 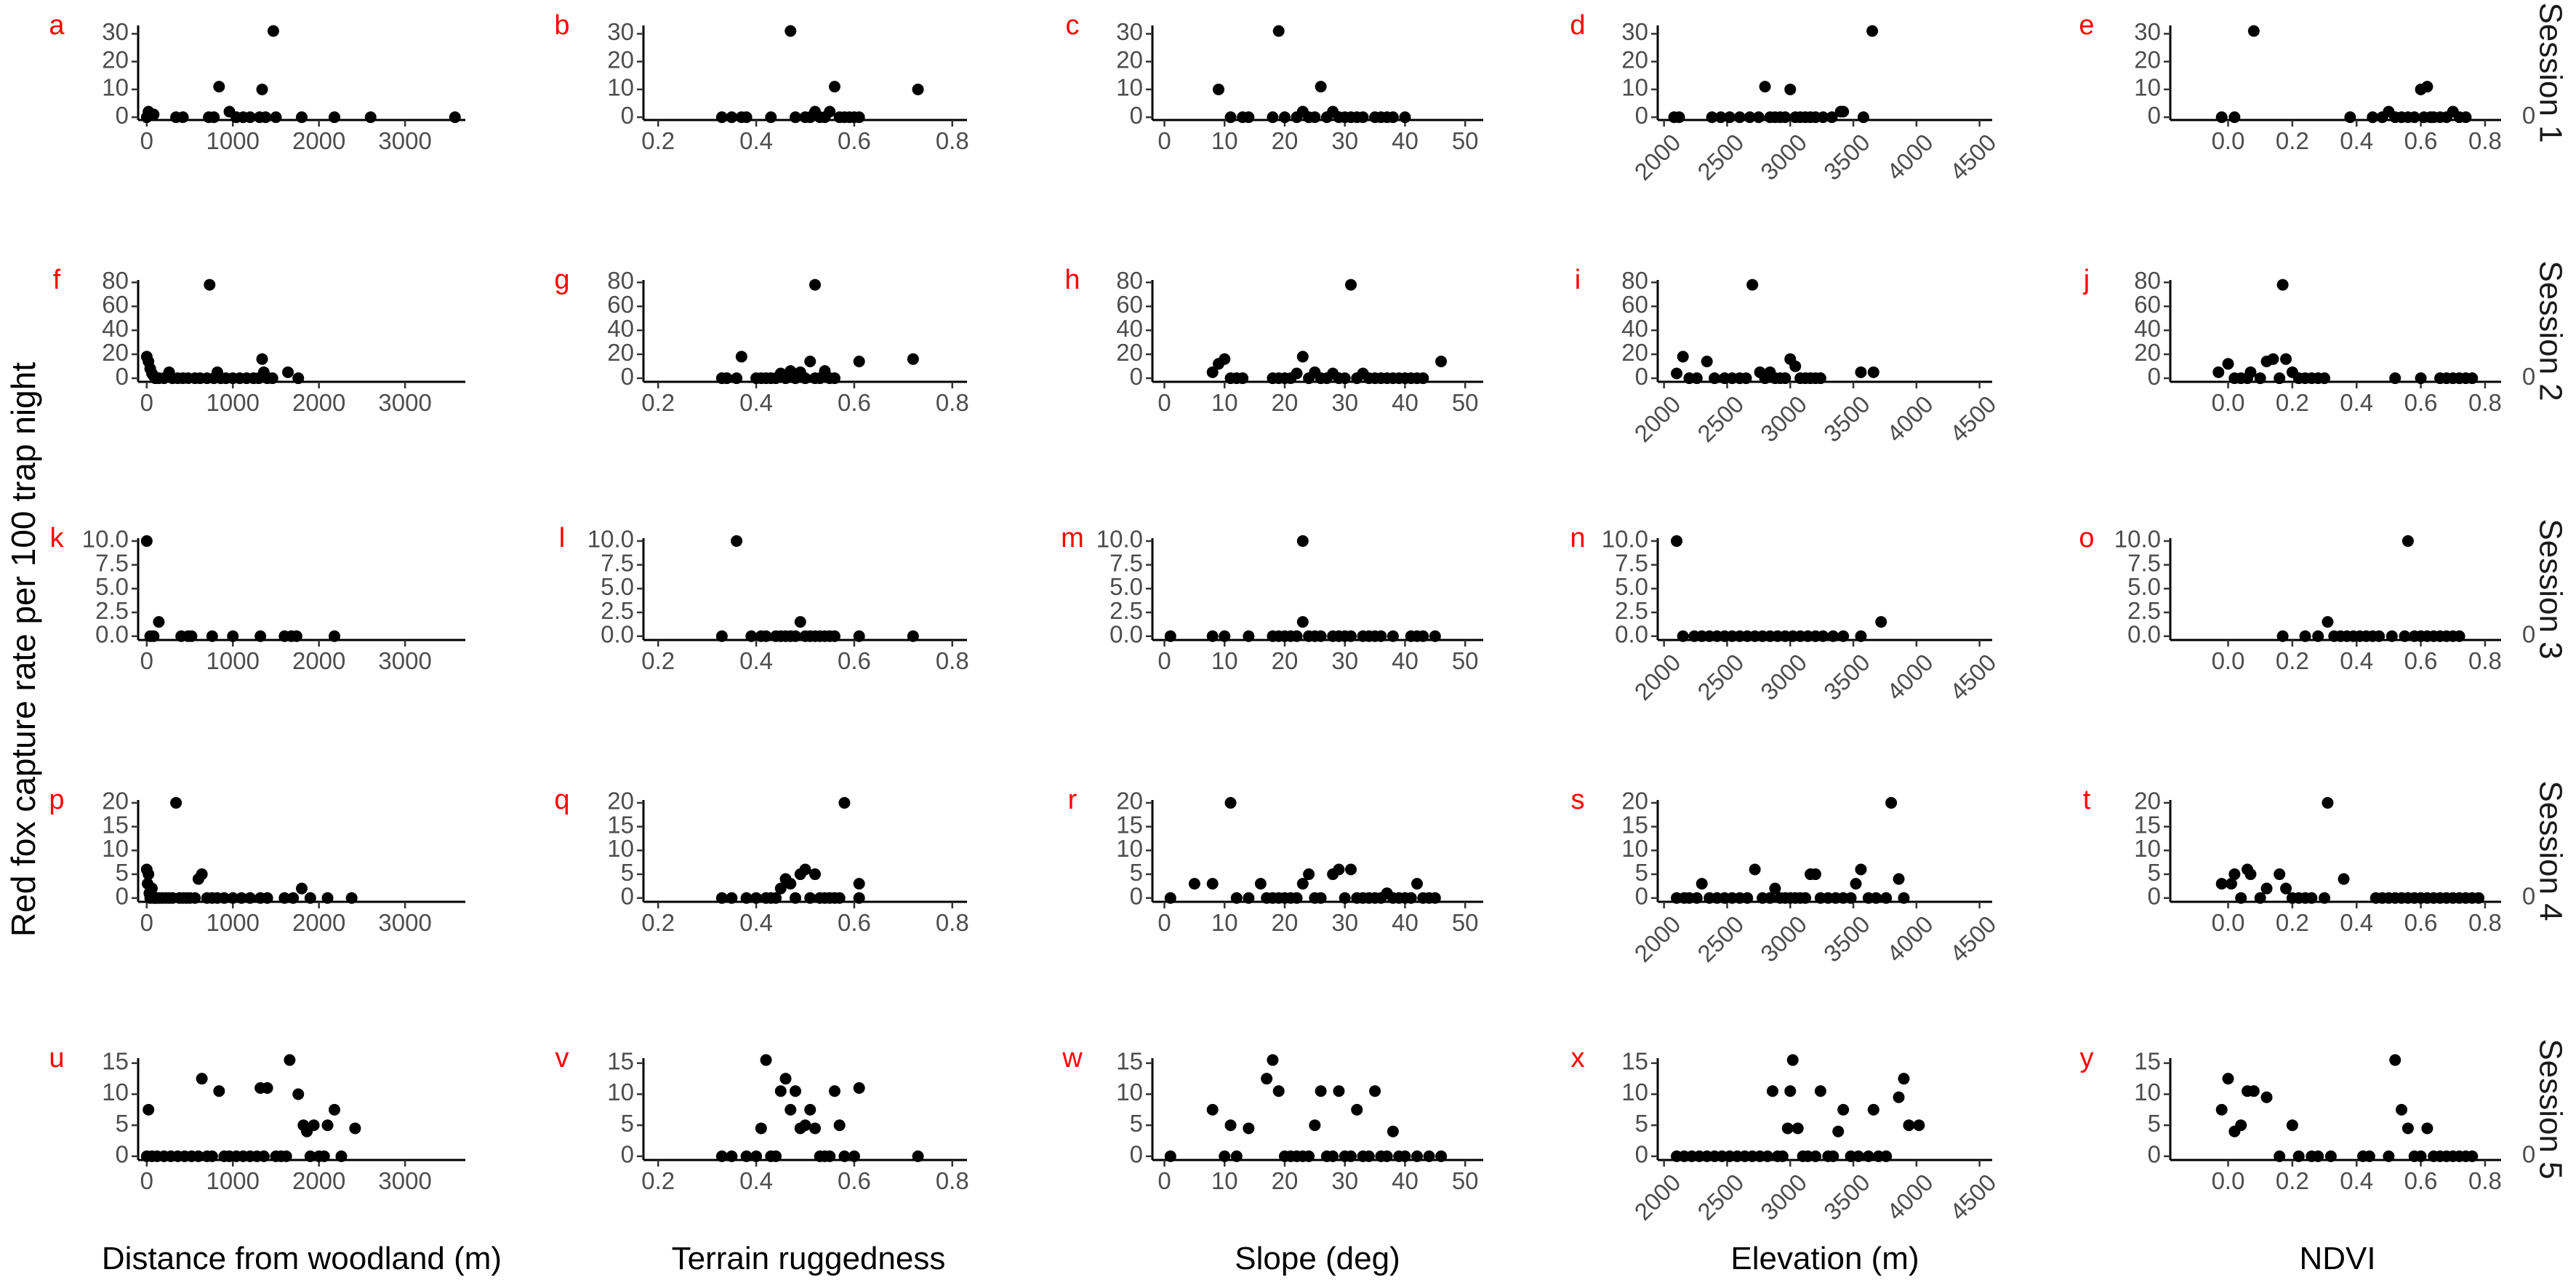 I want to click on panel-label: u, so click(x=56, y=1058).